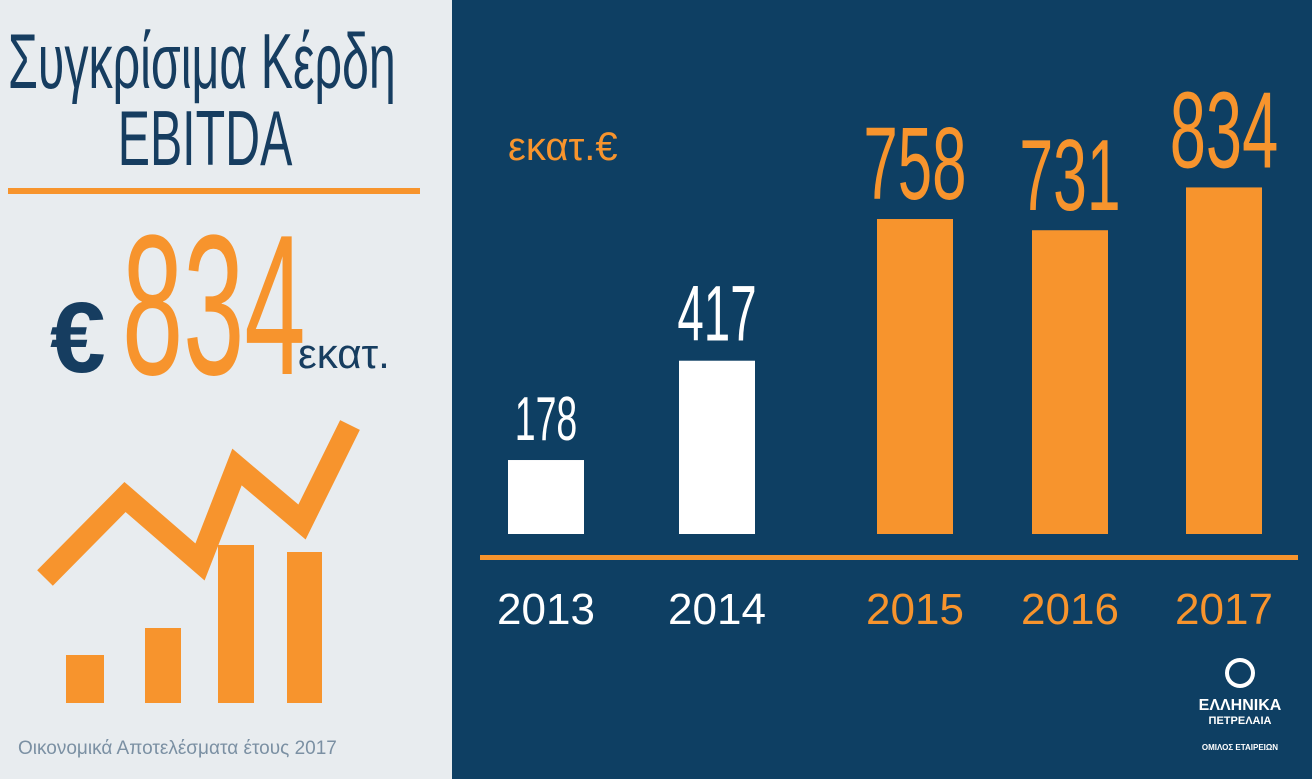 The width and height of the screenshot is (1312, 779). I want to click on y-label: εκατ.€, so click(563, 147).